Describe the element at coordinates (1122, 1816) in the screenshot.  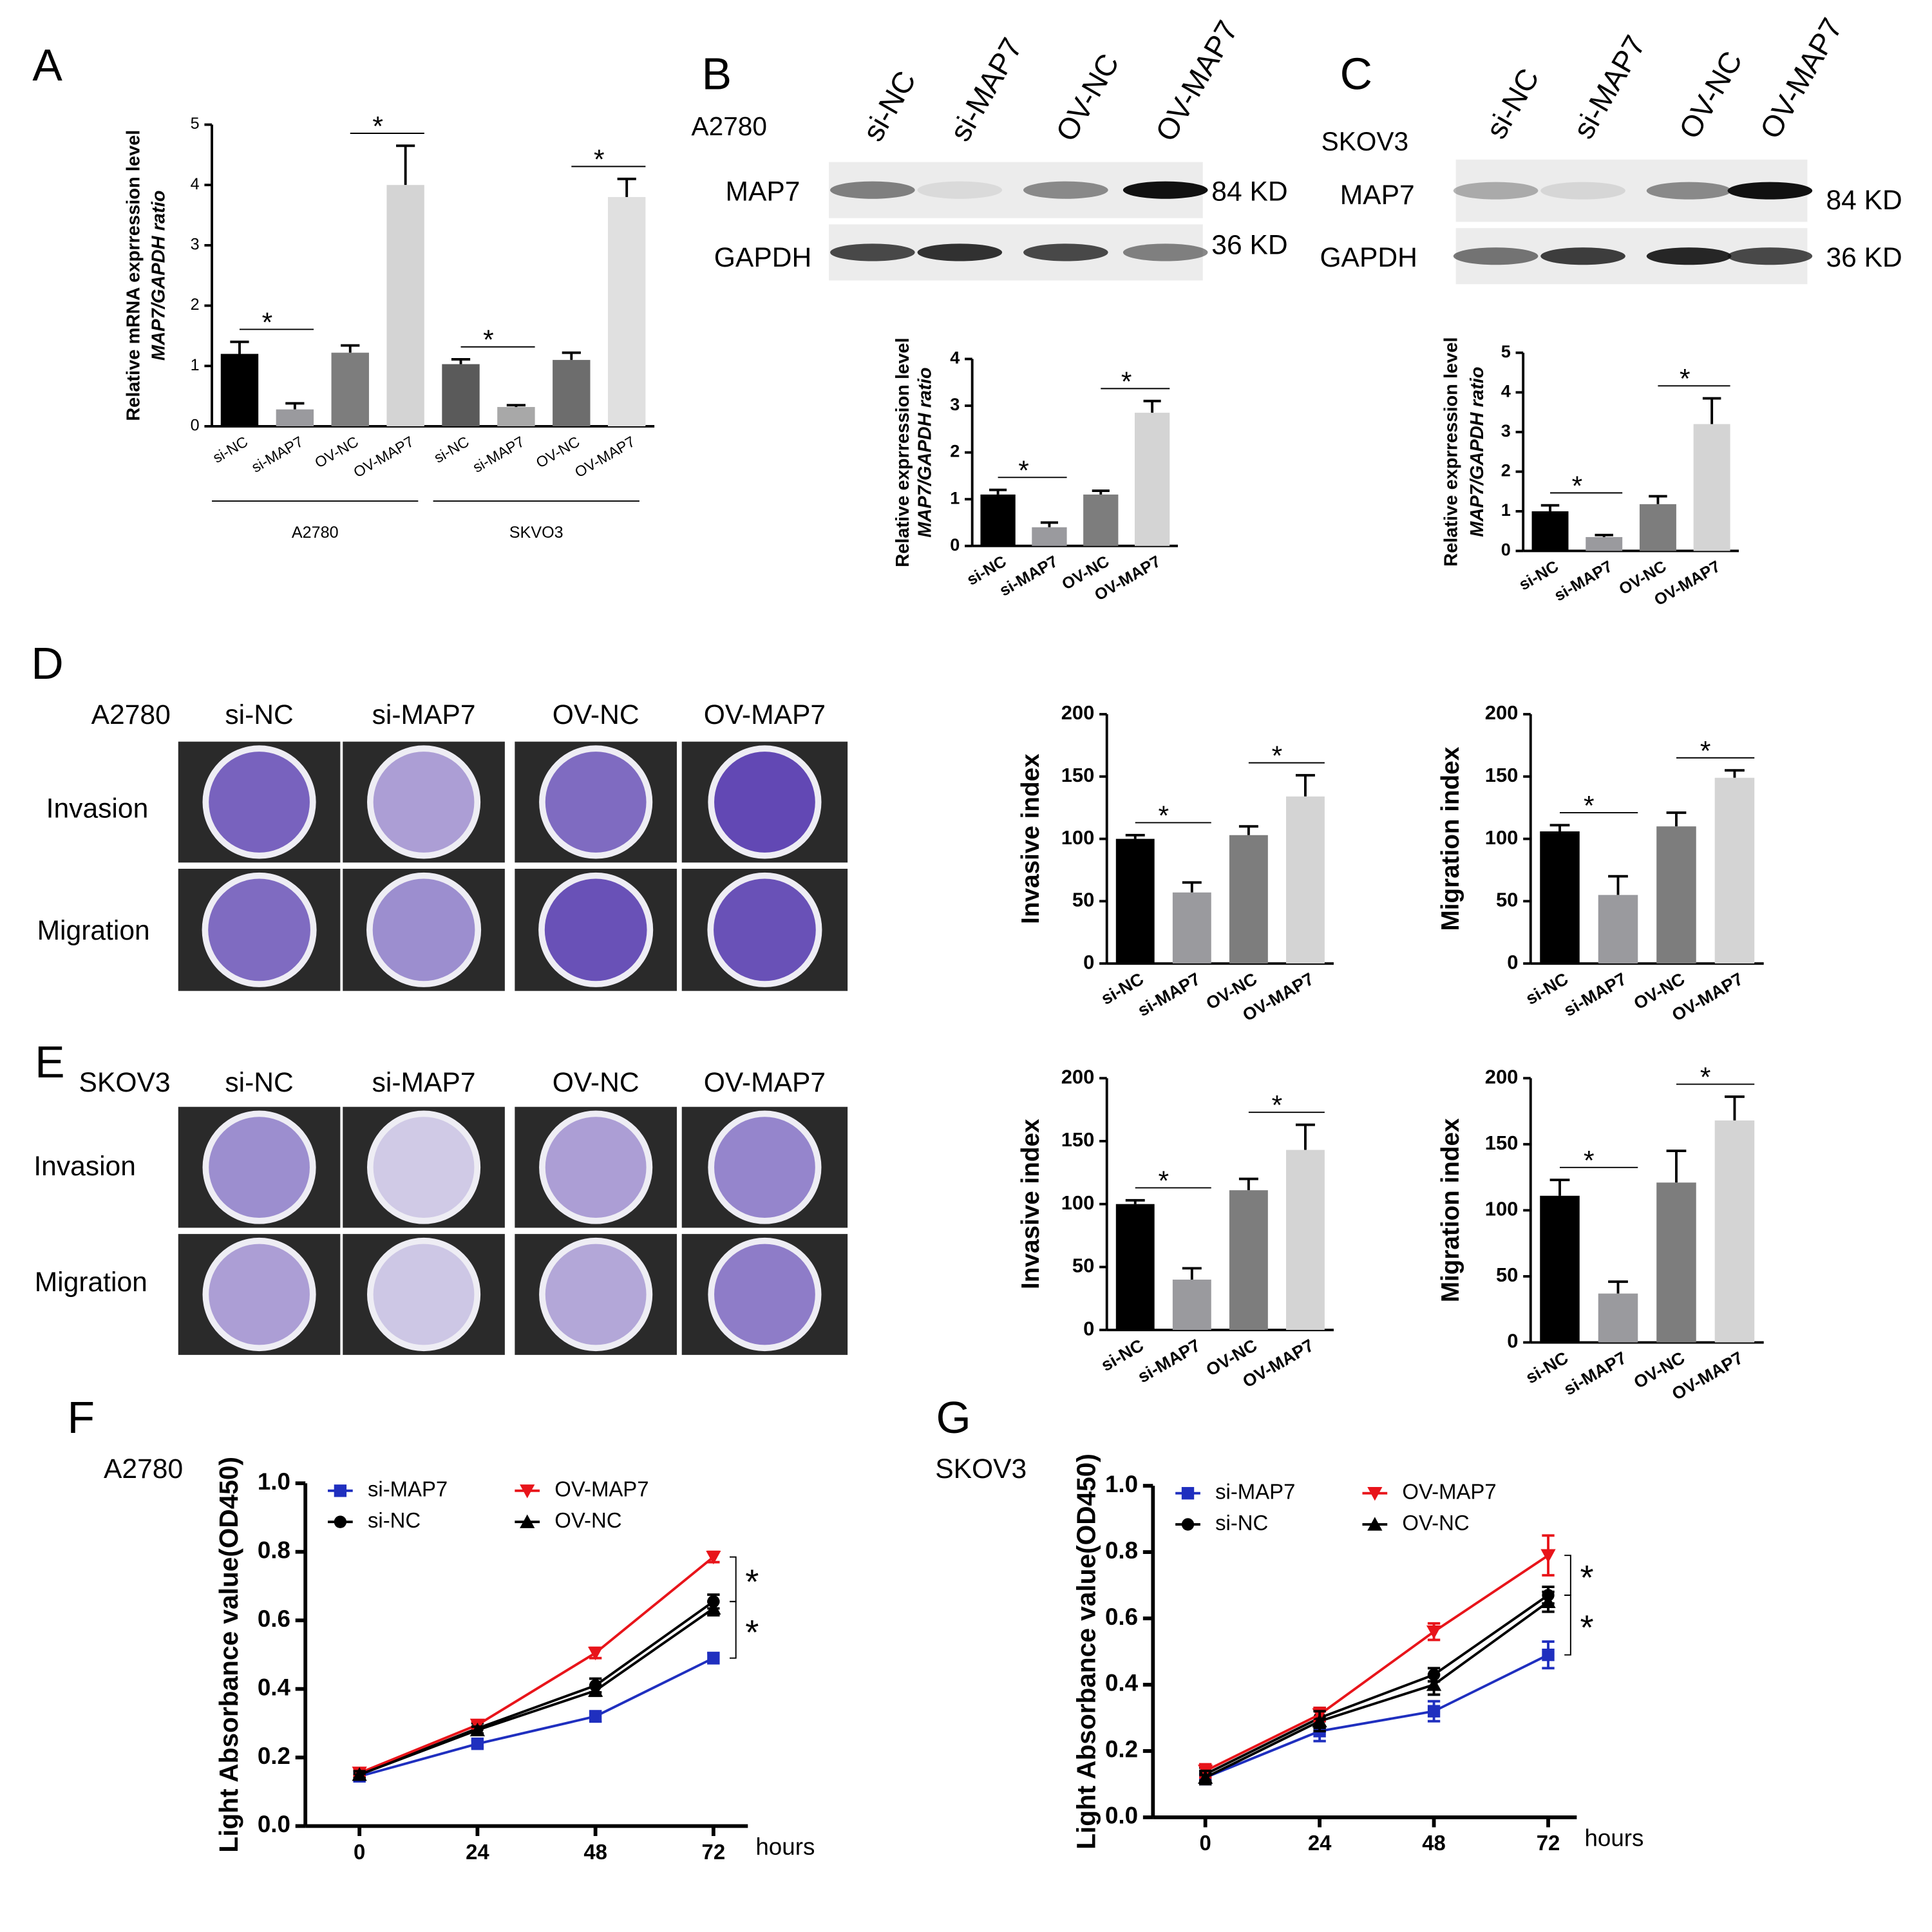
I see `y-tick-label: 0.0` at that location.